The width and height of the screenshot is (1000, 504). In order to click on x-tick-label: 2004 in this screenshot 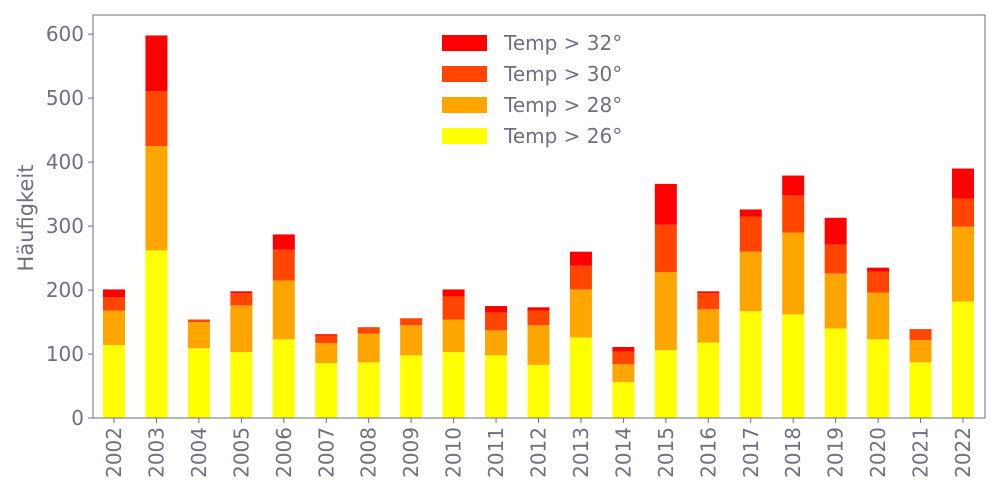, I will do `click(199, 452)`.